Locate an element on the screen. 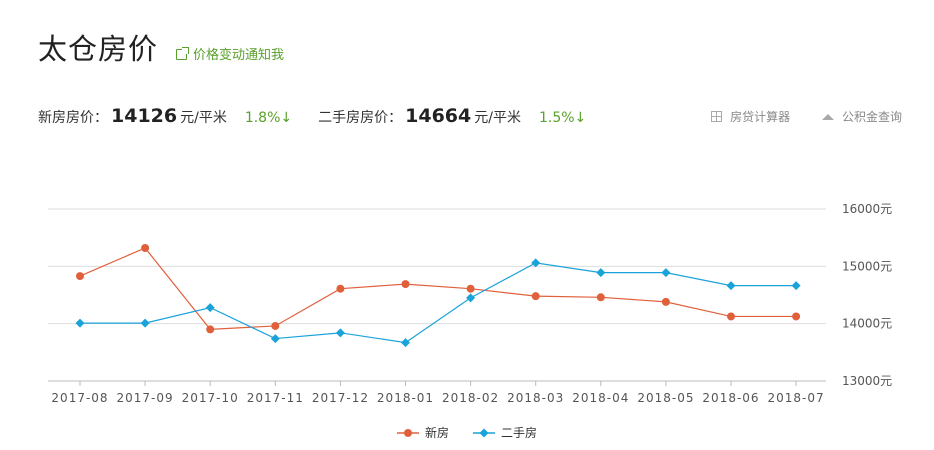  legend-label: 二手房 is located at coordinates (519, 433).